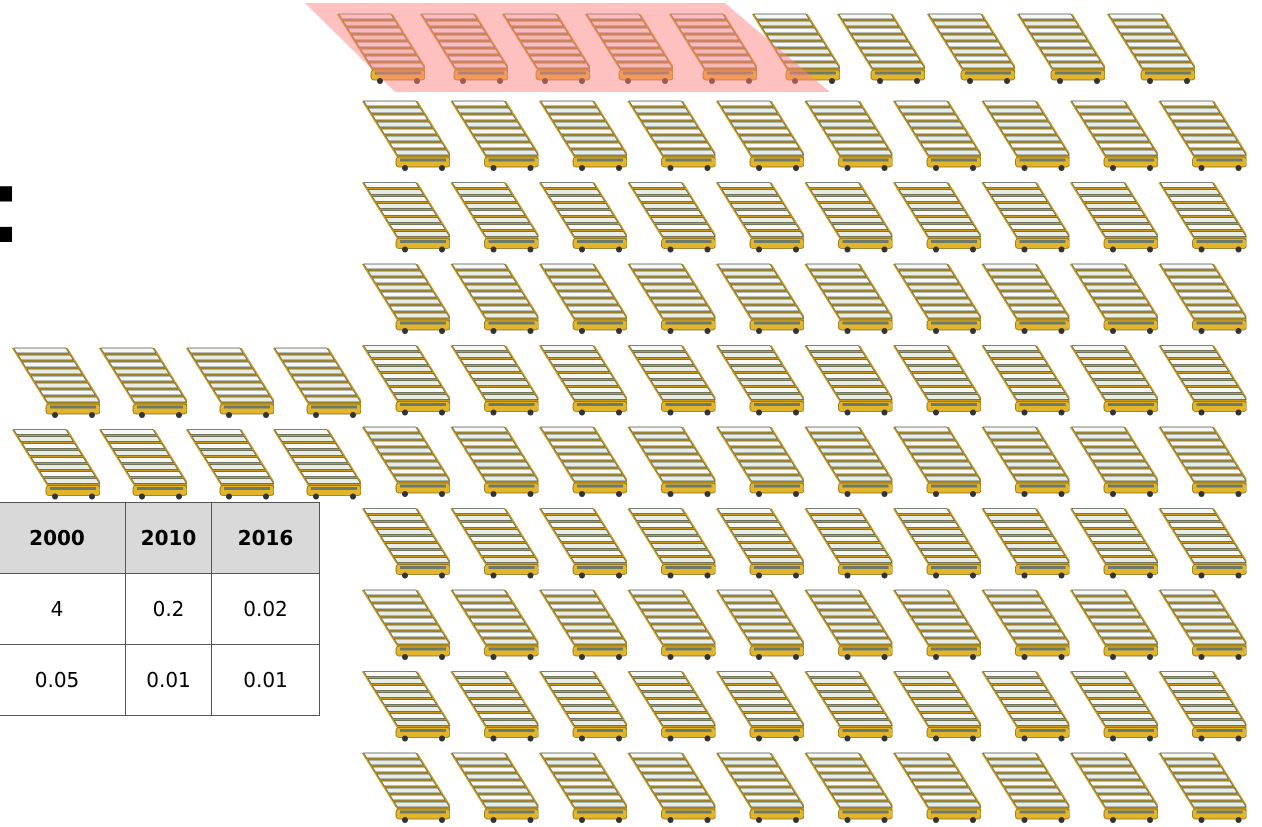  I want to click on header-row: 2000 2010 2016, so click(160, 538).